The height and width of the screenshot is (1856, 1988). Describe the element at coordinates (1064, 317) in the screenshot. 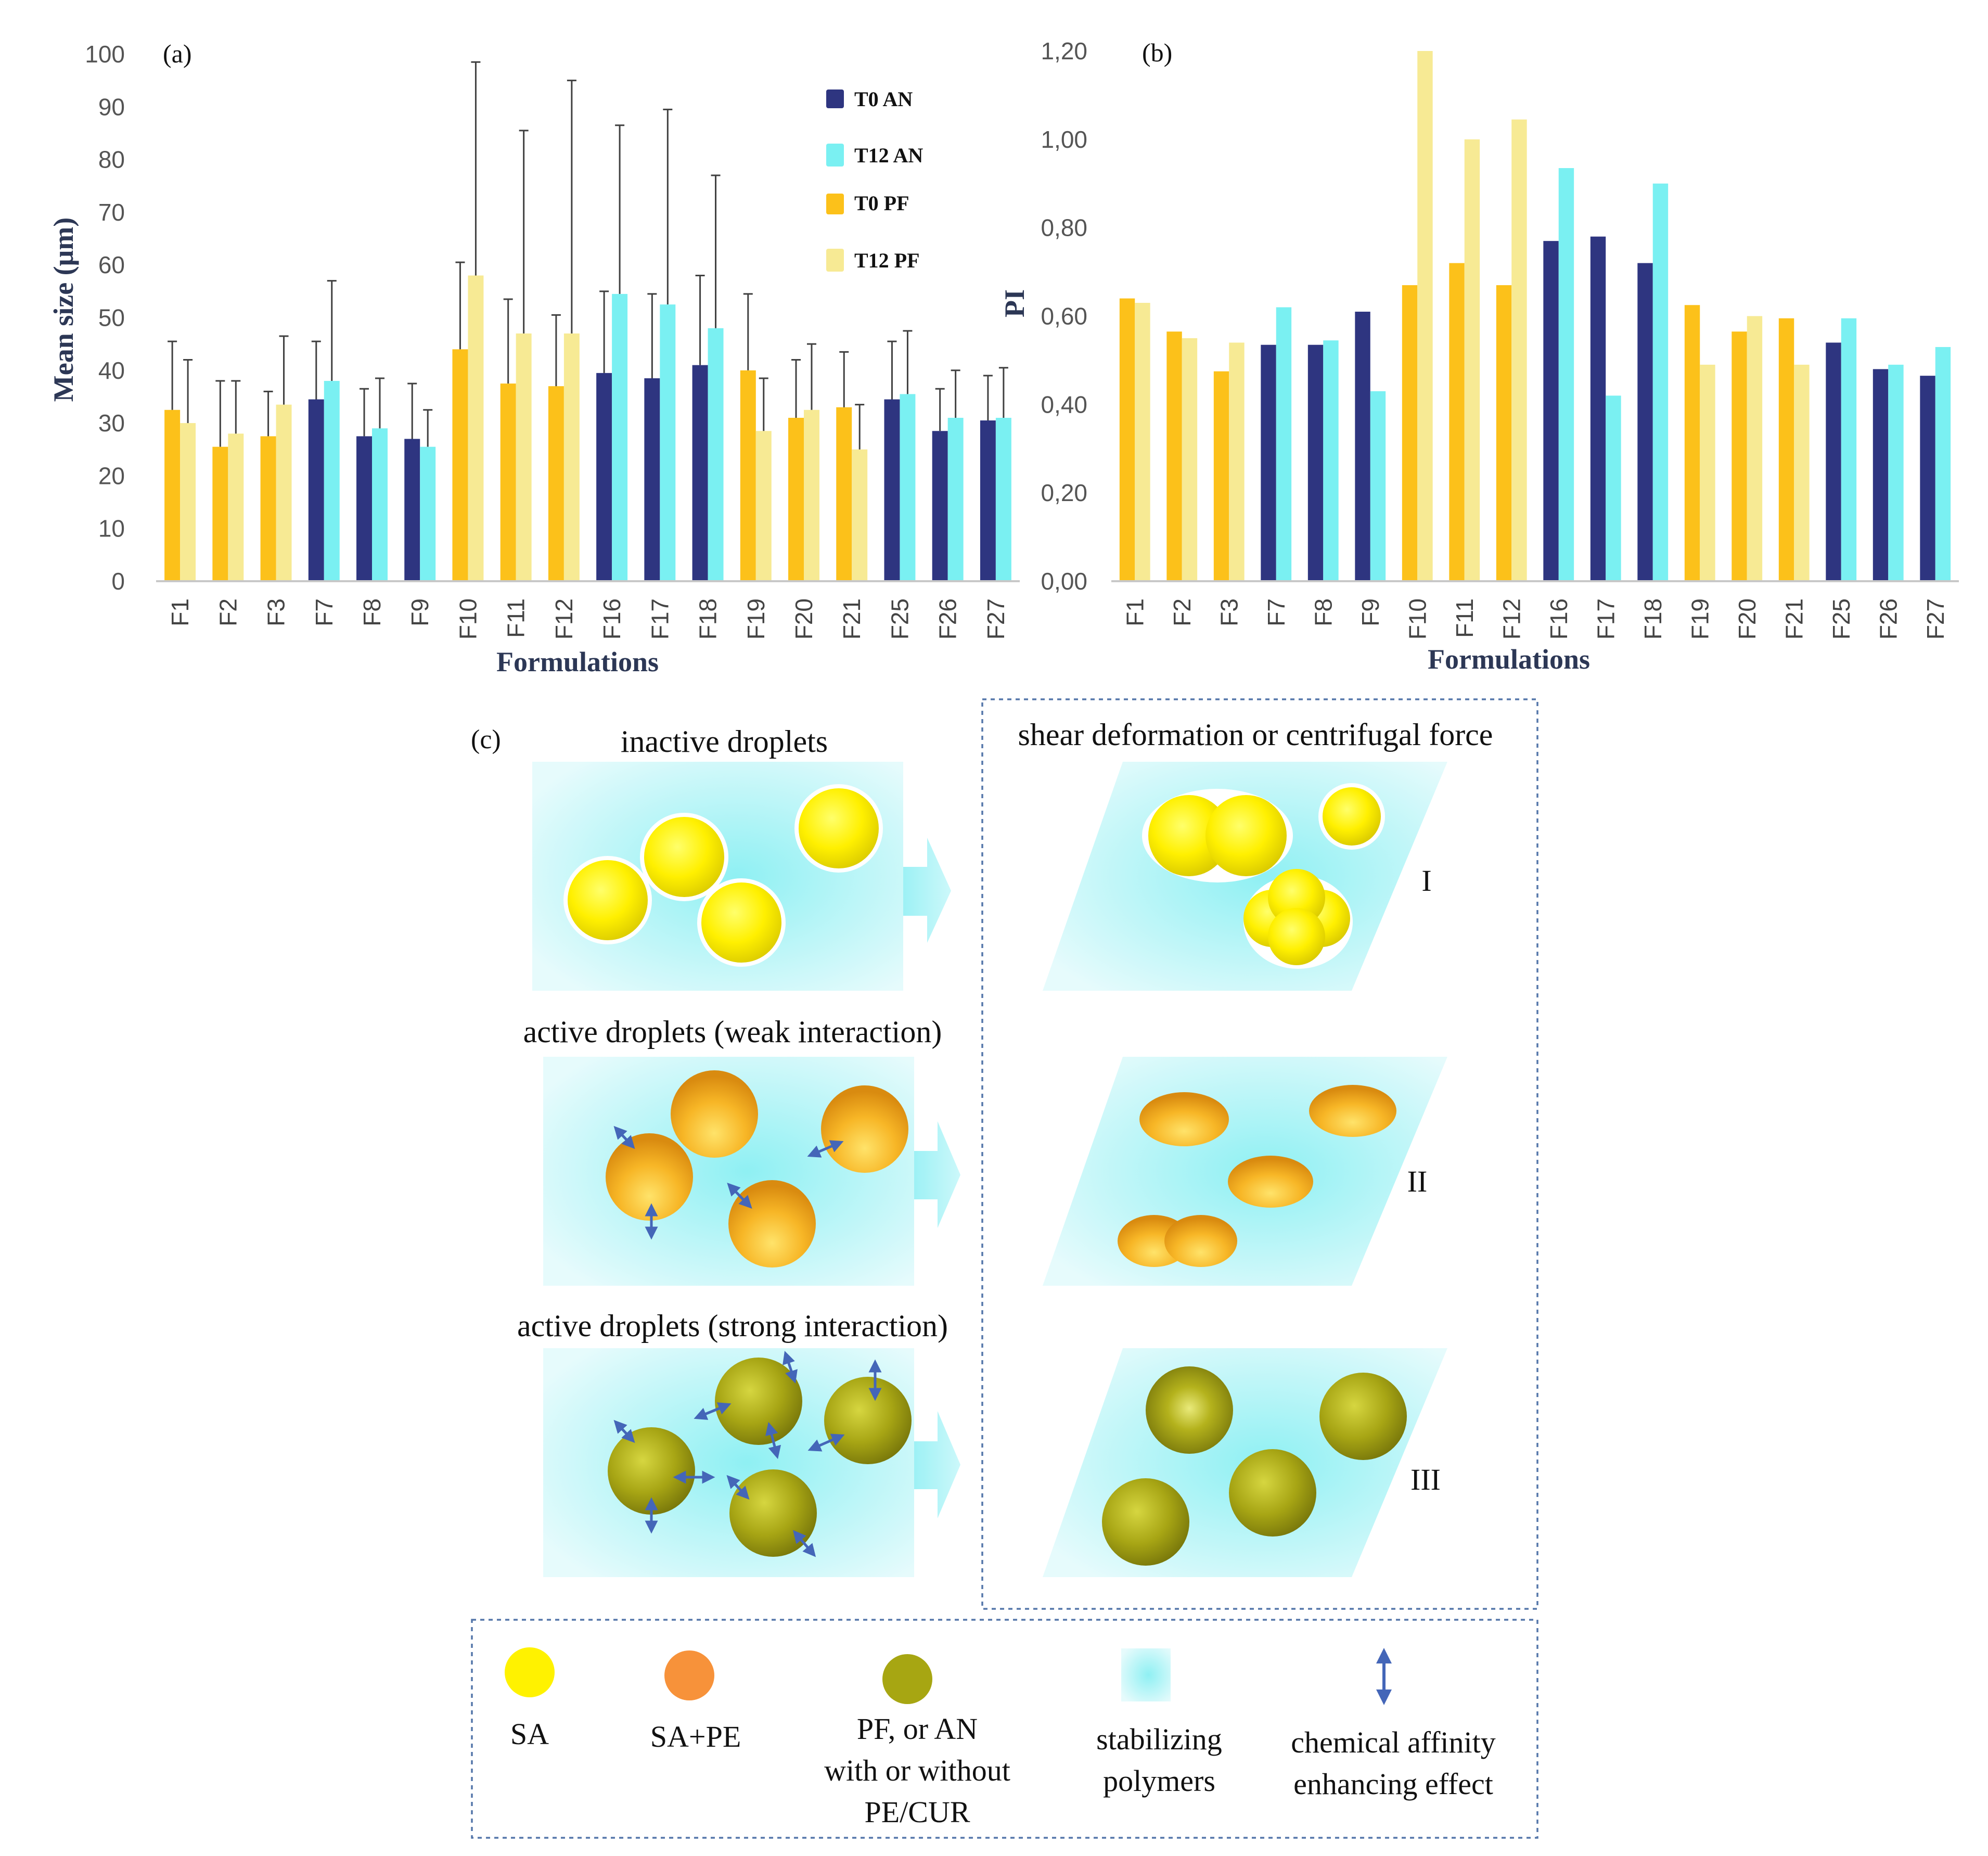

I see `y-tick-label: 0,60` at that location.